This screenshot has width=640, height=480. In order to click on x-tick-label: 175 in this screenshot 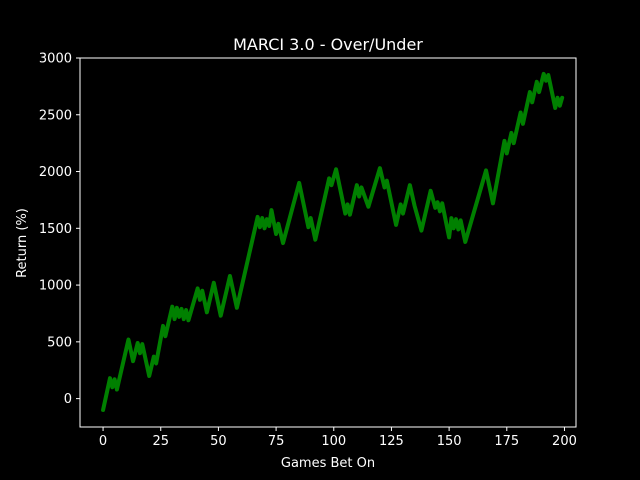, I will do `click(506, 441)`.